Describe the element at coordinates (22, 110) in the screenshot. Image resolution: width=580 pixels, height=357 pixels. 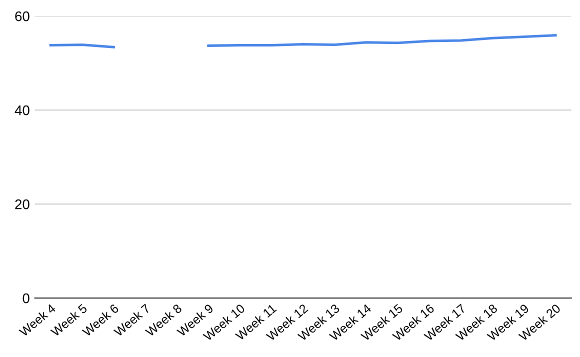
I see `y-tick-label: 40` at that location.